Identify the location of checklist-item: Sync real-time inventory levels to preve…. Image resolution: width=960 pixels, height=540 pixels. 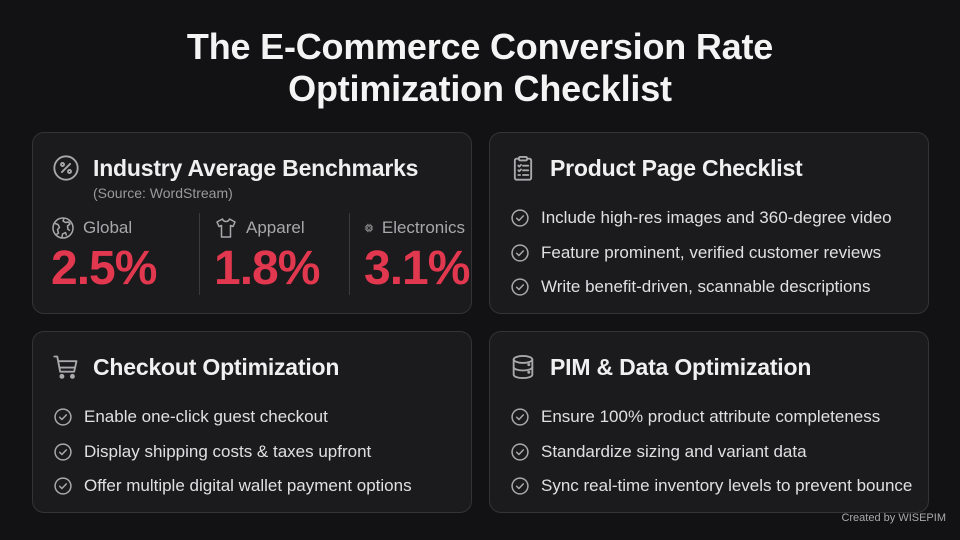
(711, 486).